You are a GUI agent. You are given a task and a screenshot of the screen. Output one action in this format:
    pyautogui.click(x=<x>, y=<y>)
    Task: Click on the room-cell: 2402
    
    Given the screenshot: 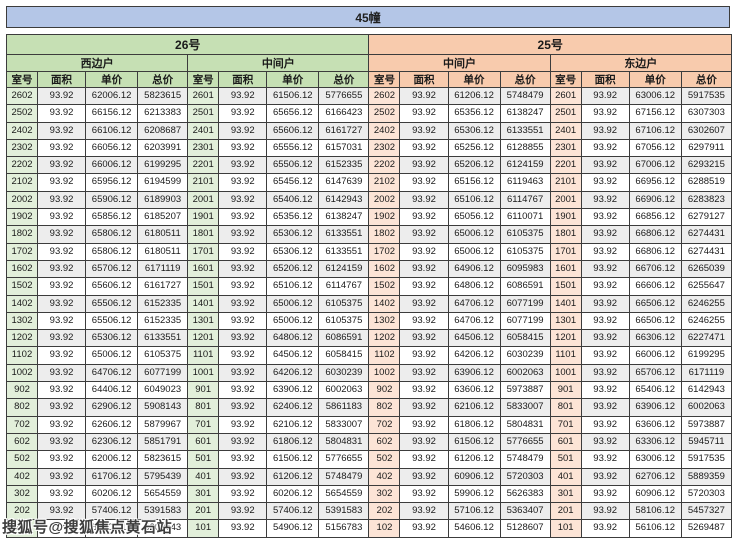 What is the action you would take?
    pyautogui.click(x=384, y=130)
    